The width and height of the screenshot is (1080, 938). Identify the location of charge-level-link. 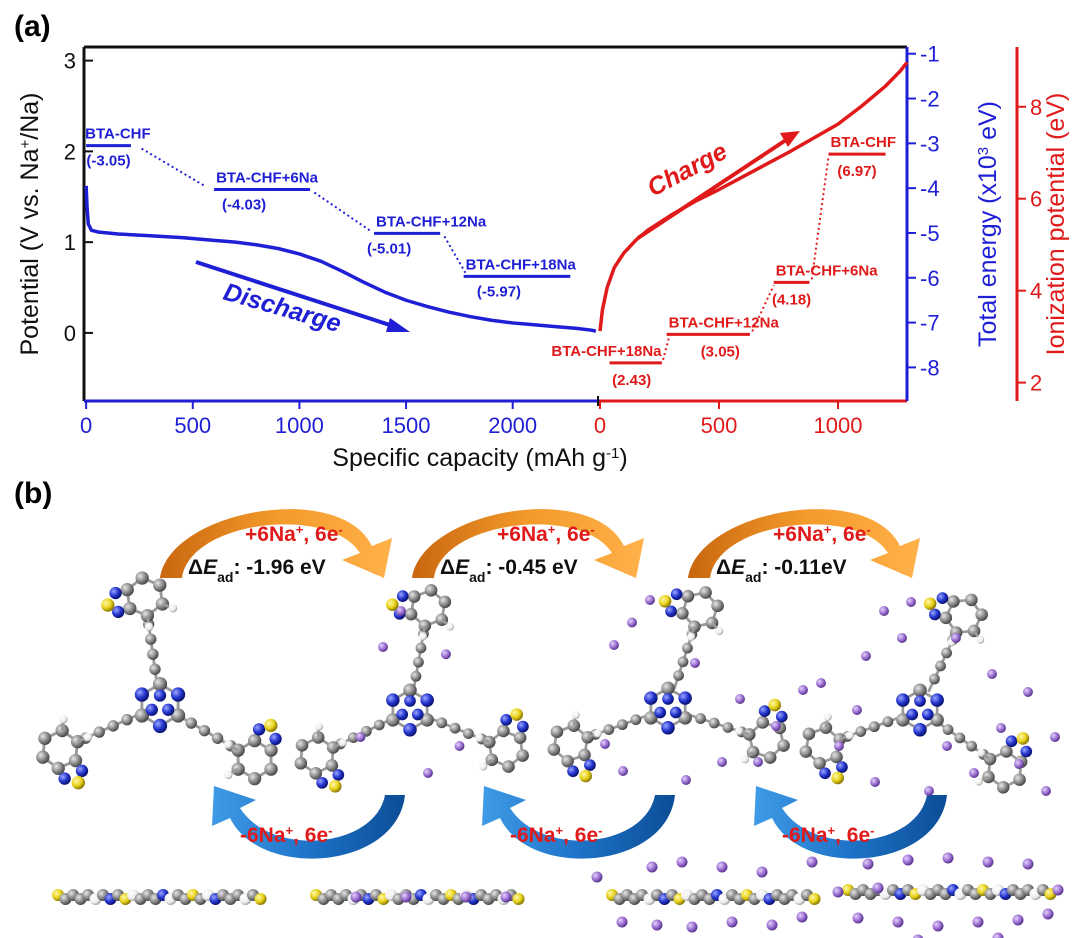
(666, 349).